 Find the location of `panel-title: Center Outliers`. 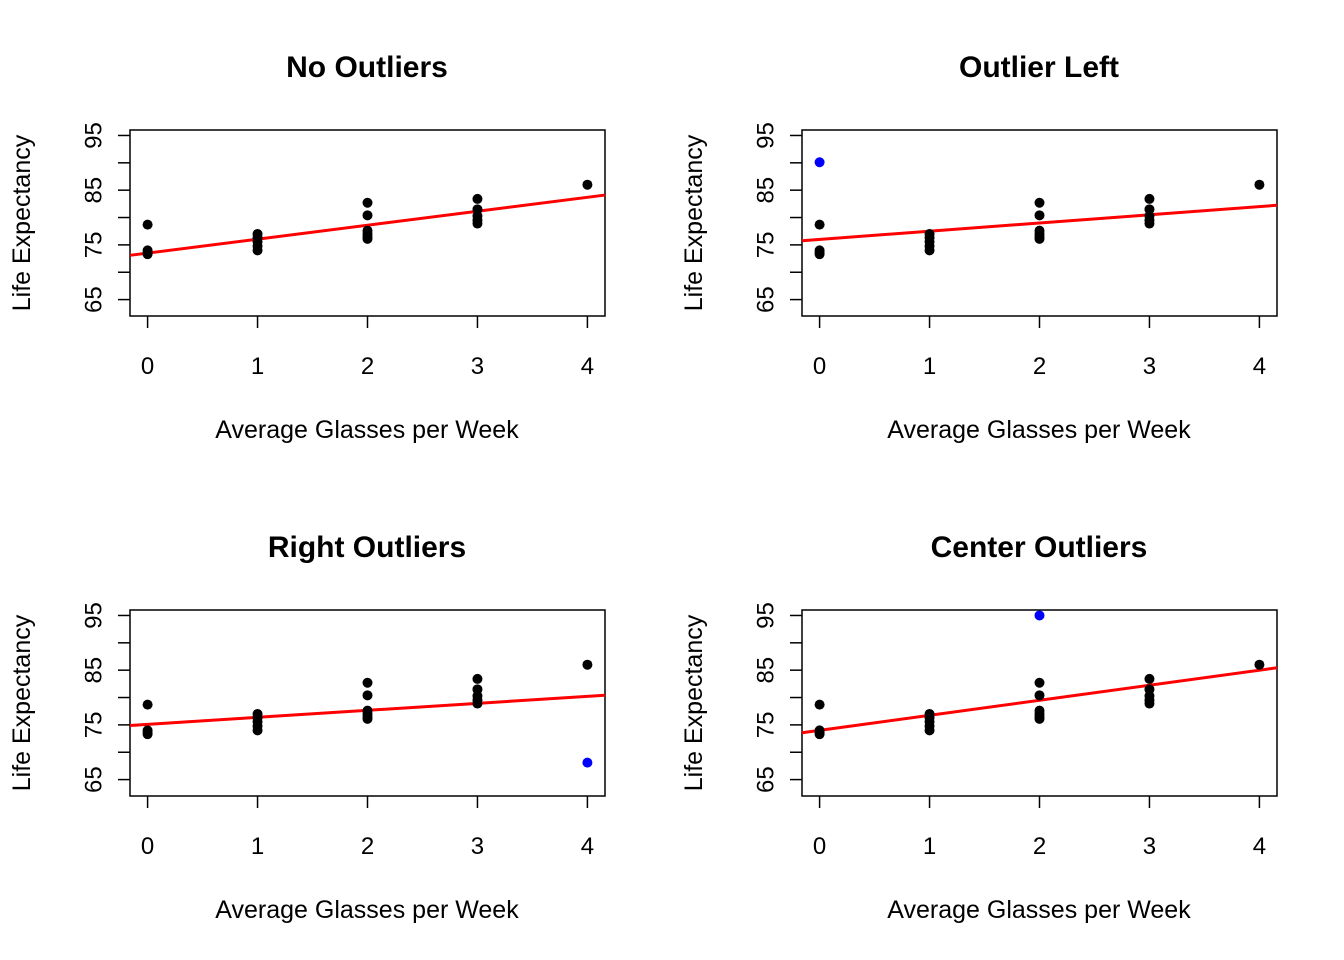

panel-title: Center Outliers is located at coordinates (1039, 547).